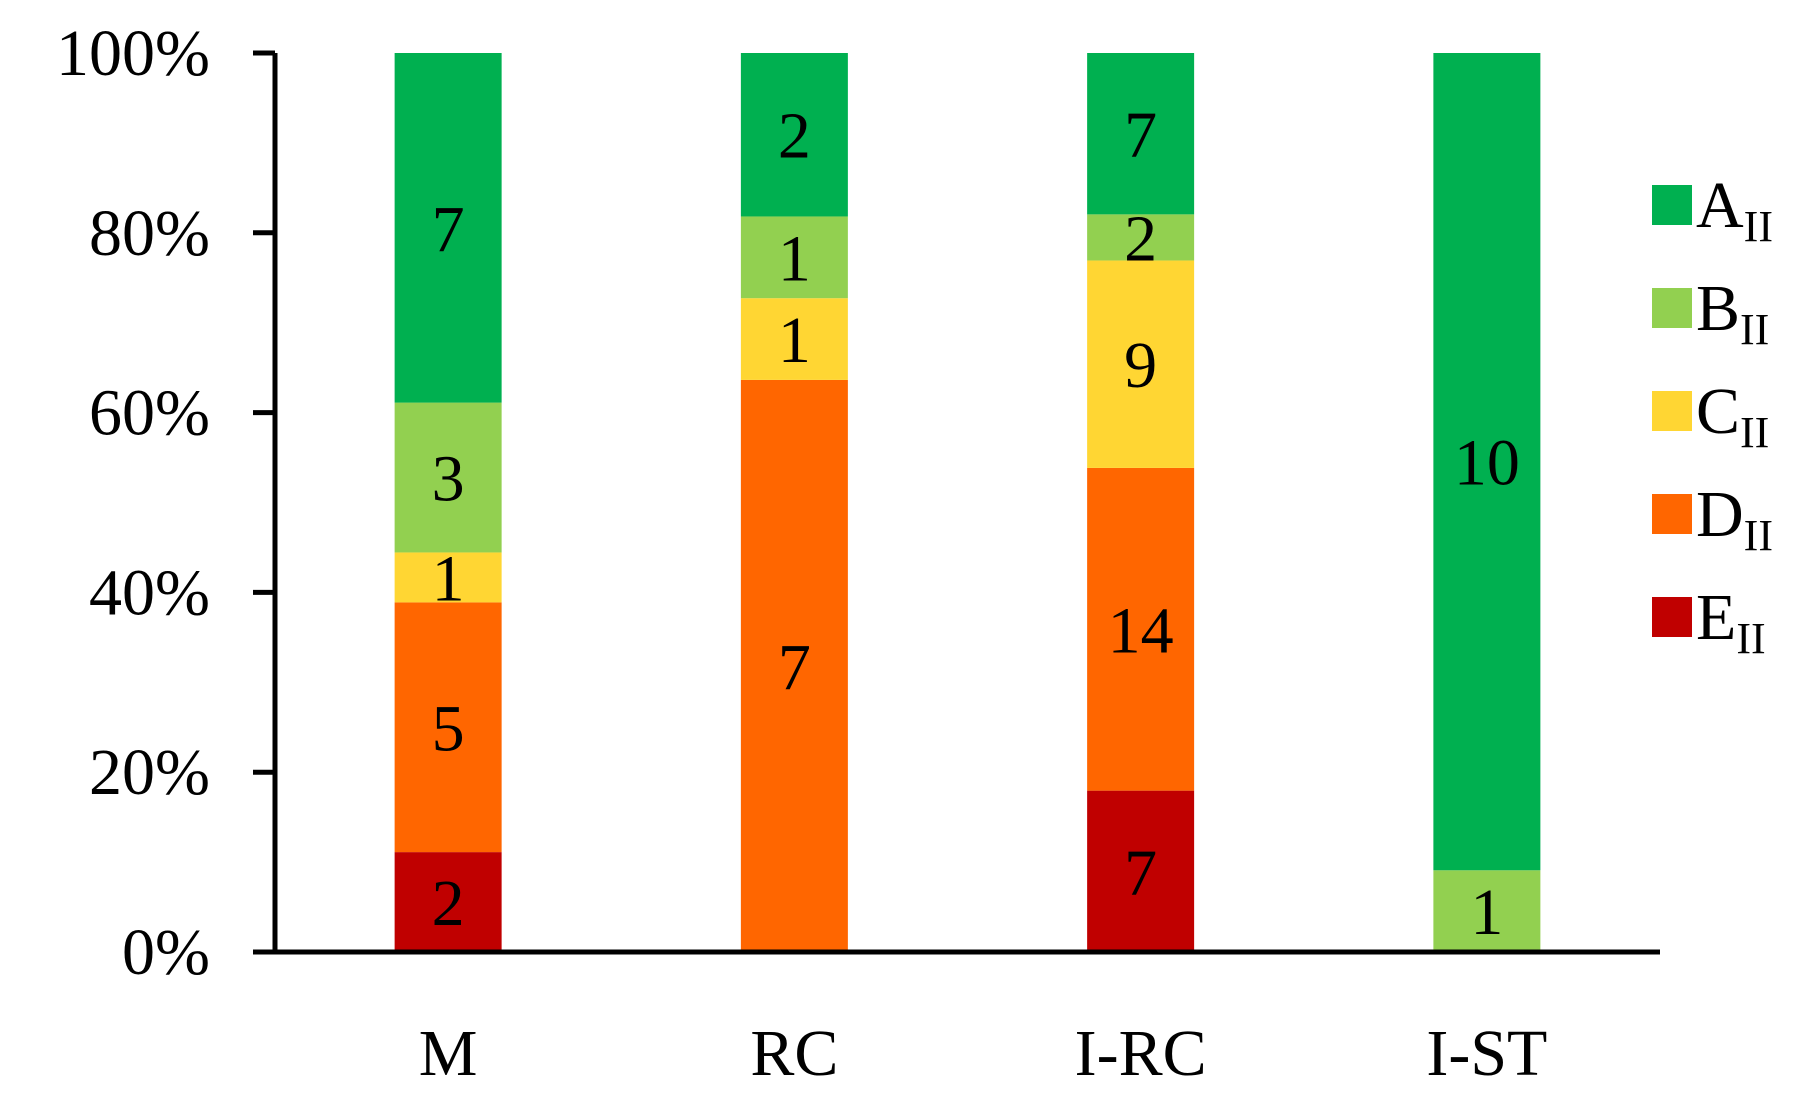  I want to click on data-label-d-m: 5, so click(448, 728).